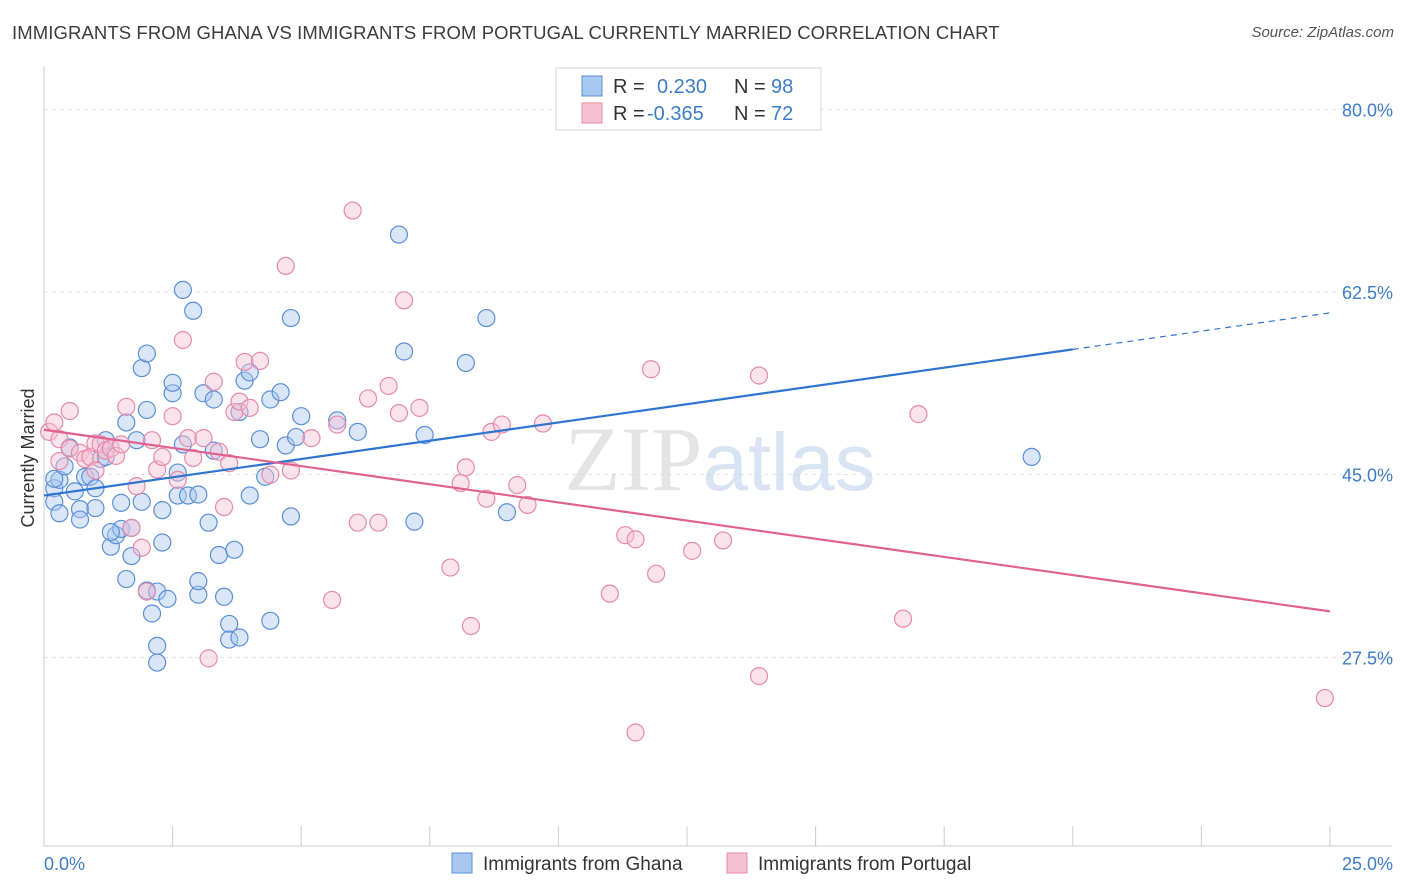 The image size is (1406, 892). Describe the element at coordinates (1322, 32) in the screenshot. I see `source-note: Source: ZipAtlas.com` at that location.